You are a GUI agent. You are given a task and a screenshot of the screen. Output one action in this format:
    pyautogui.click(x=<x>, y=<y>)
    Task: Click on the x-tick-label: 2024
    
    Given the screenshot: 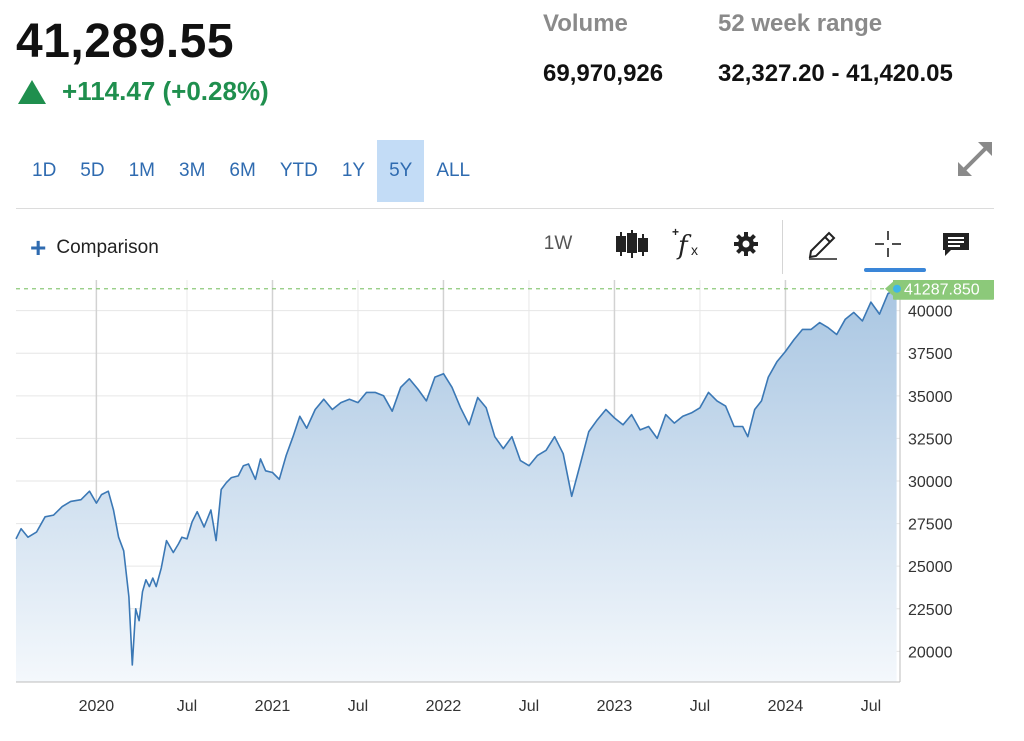 What is the action you would take?
    pyautogui.click(x=786, y=706)
    